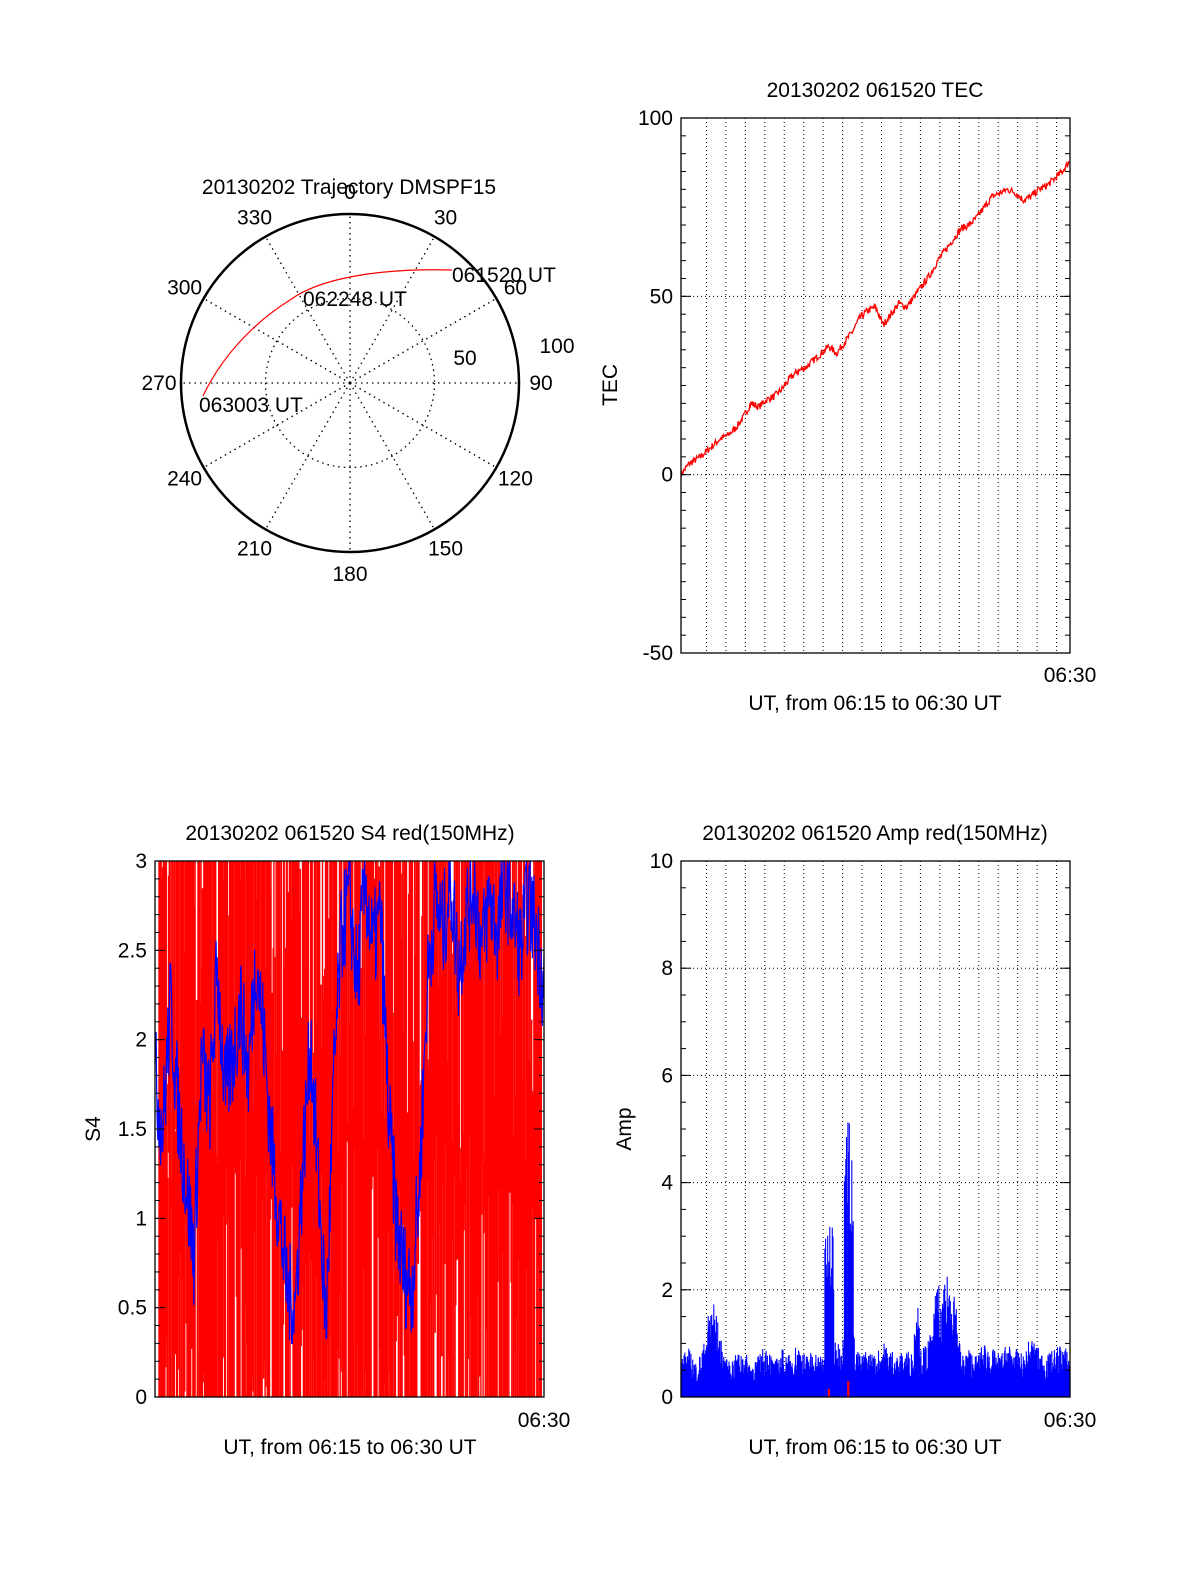 The height and width of the screenshot is (1575, 1200). I want to click on polar-radial-label: 50, so click(464, 358).